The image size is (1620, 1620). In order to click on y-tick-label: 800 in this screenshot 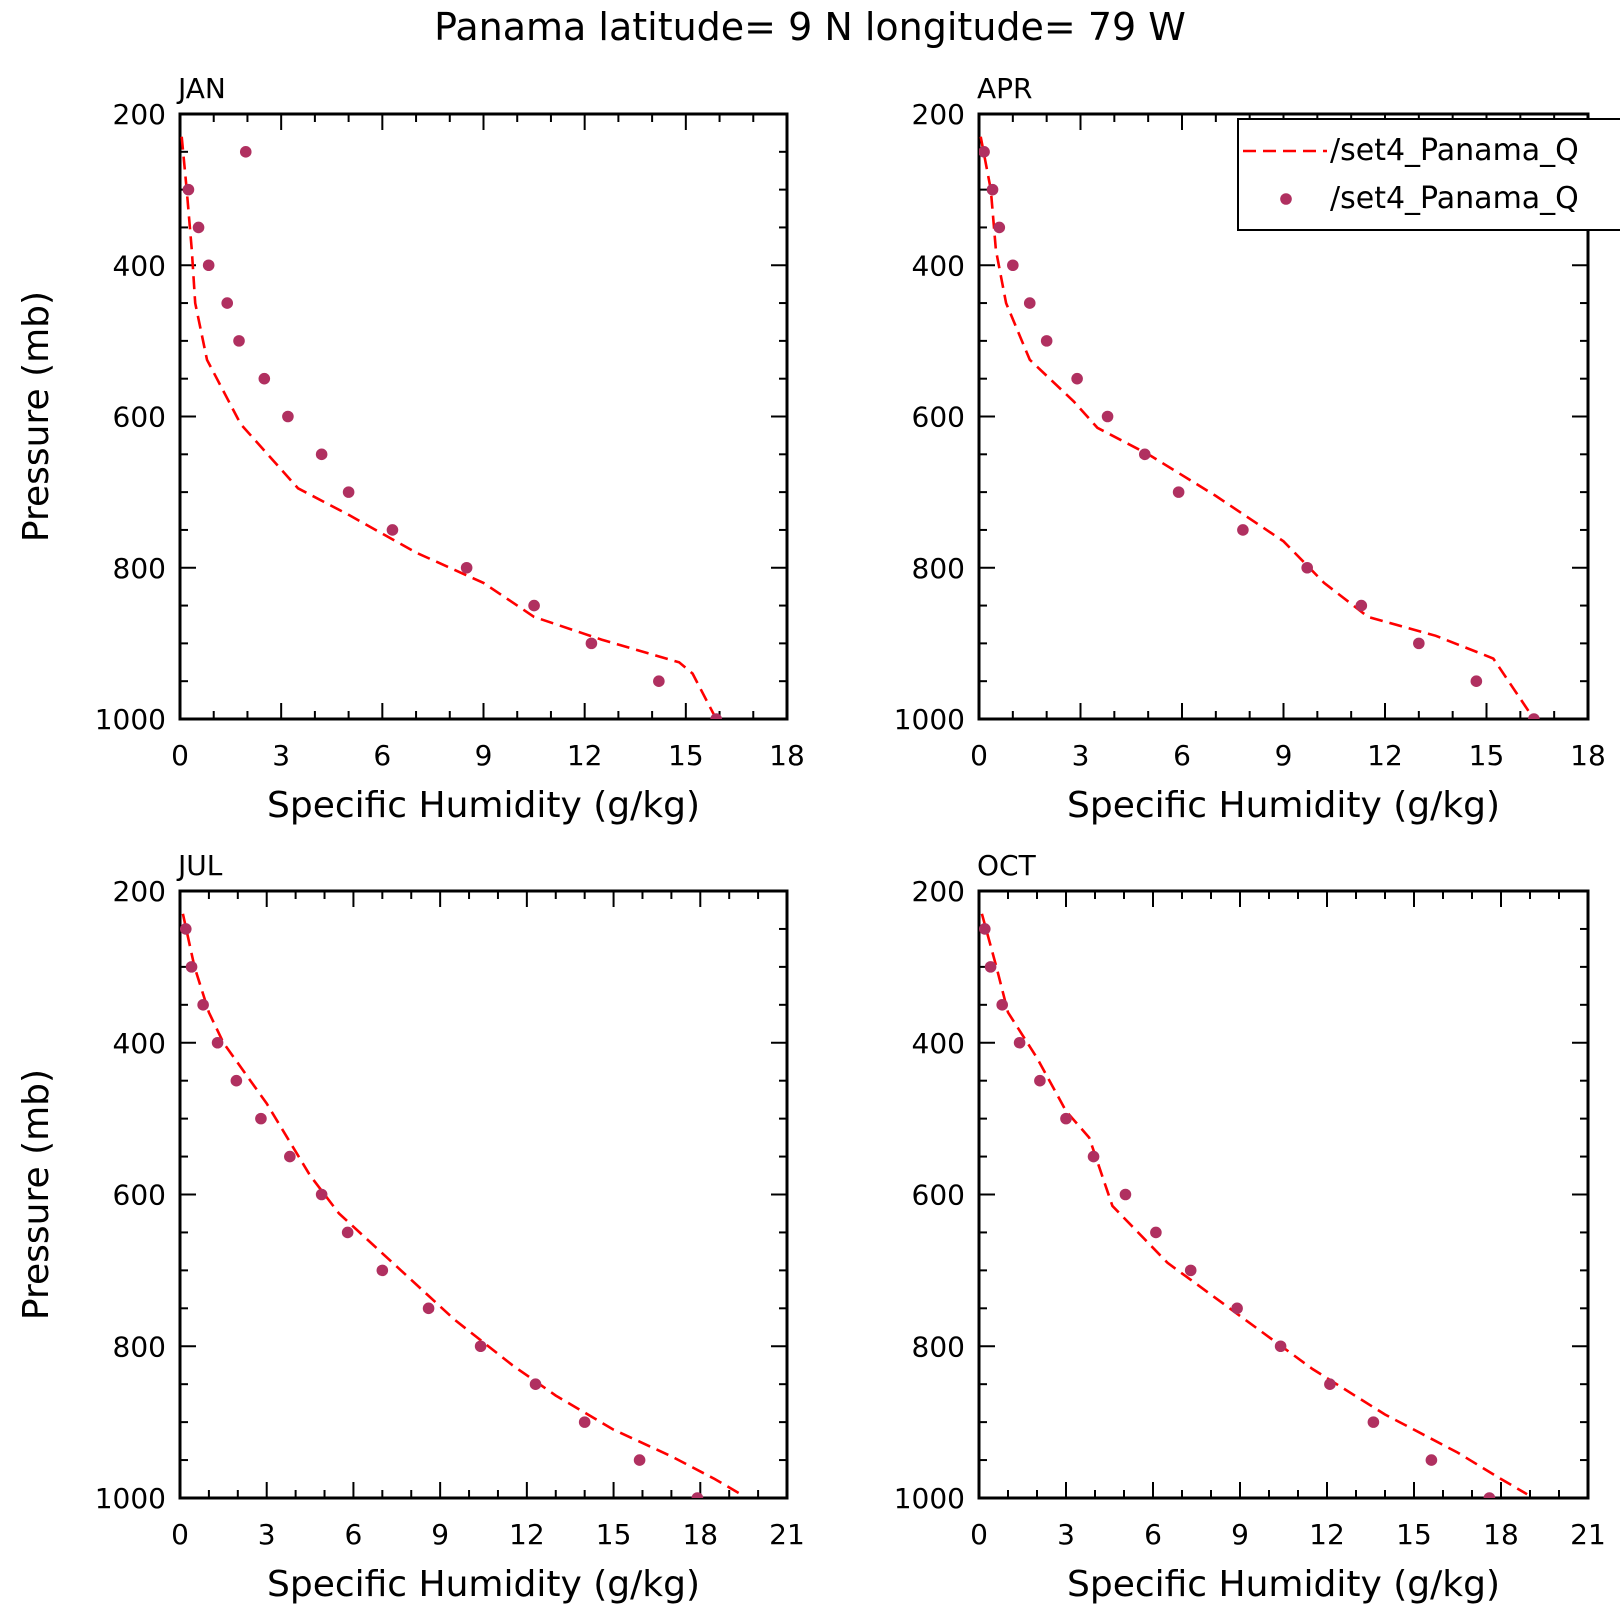, I will do `click(938, 568)`.